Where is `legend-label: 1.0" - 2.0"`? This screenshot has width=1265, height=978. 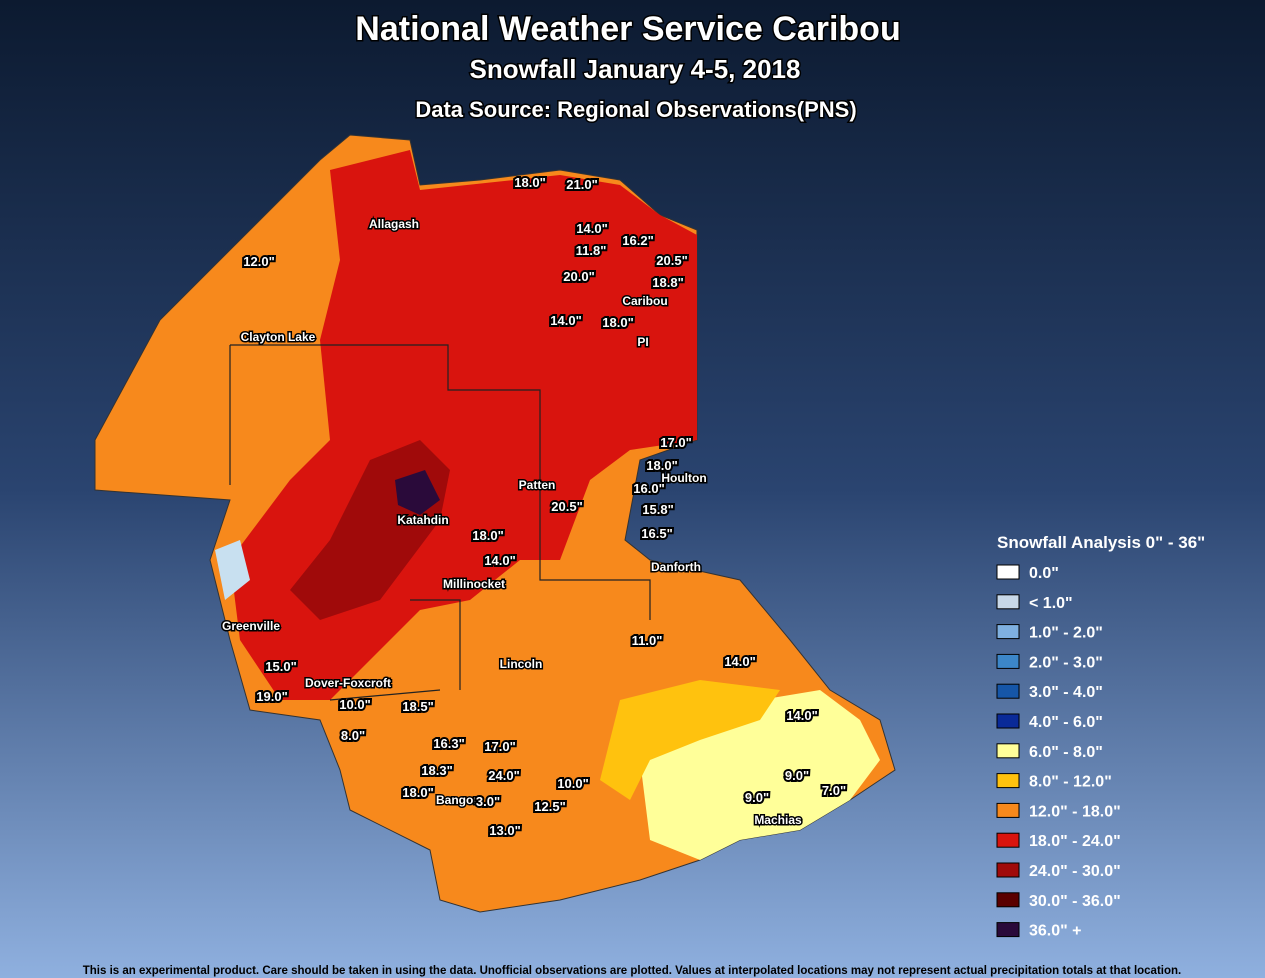 legend-label: 1.0" - 2.0" is located at coordinates (1066, 633).